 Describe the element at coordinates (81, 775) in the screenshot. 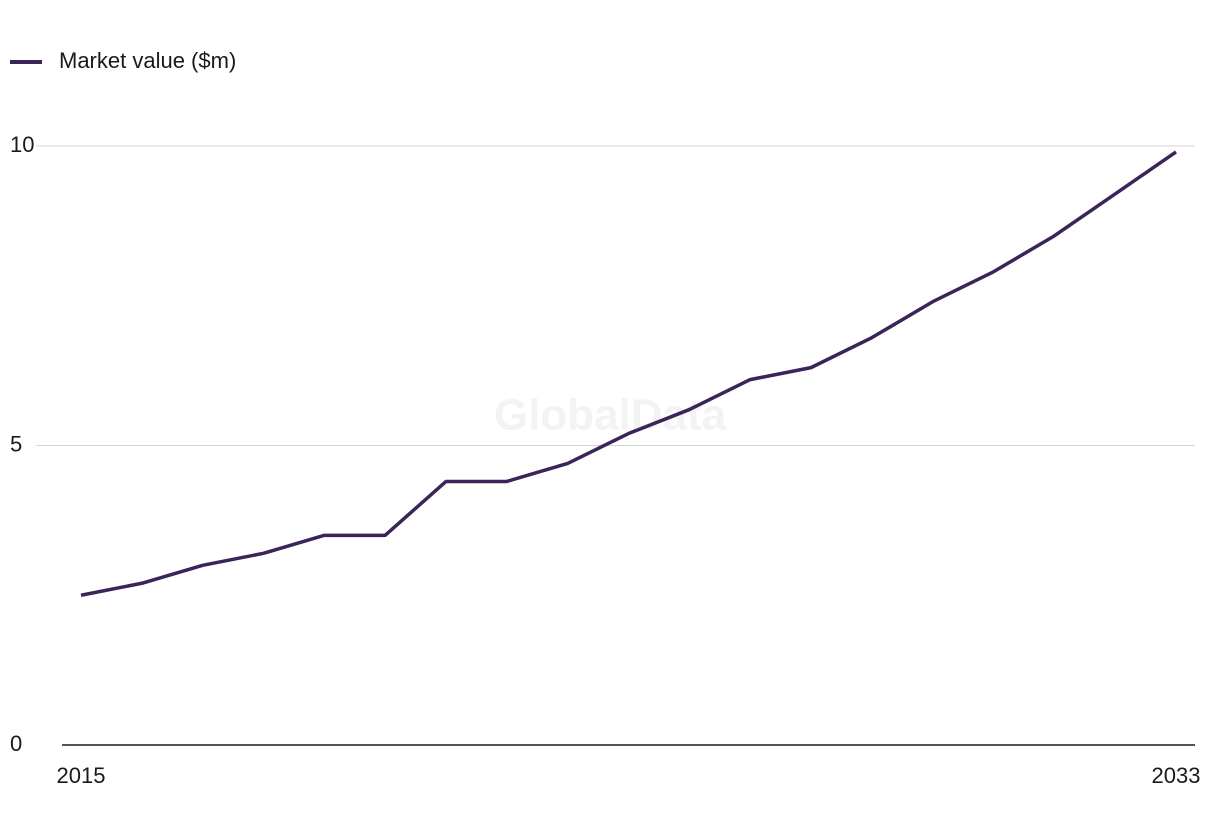

I see `x-tick-label: 2015` at that location.